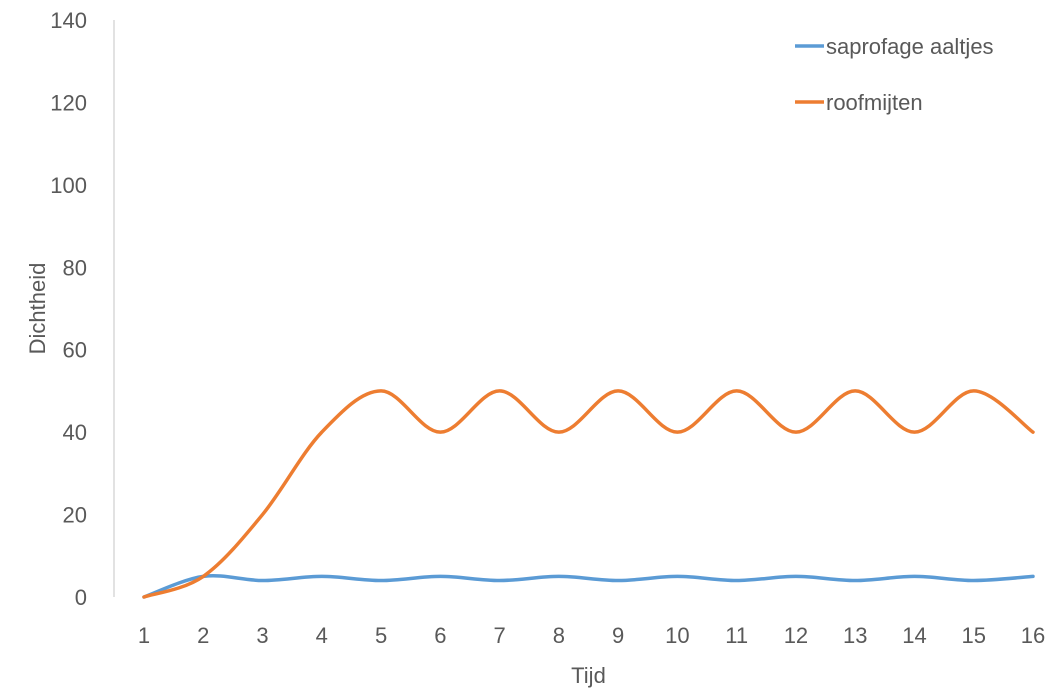 Image resolution: width=1063 pixels, height=694 pixels. Describe the element at coordinates (559, 635) in the screenshot. I see `x-tick-label: 8` at that location.